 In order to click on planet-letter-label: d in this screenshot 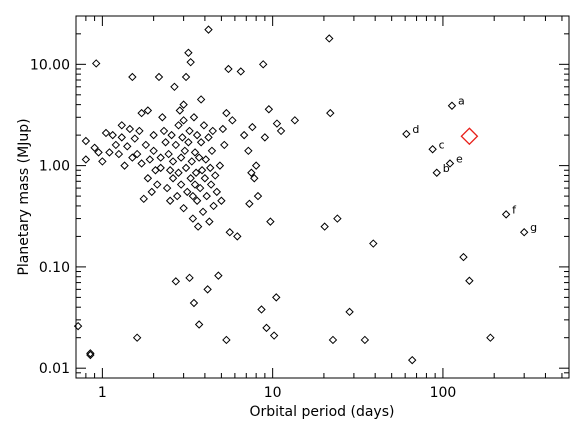, I will do `click(415, 129)`.